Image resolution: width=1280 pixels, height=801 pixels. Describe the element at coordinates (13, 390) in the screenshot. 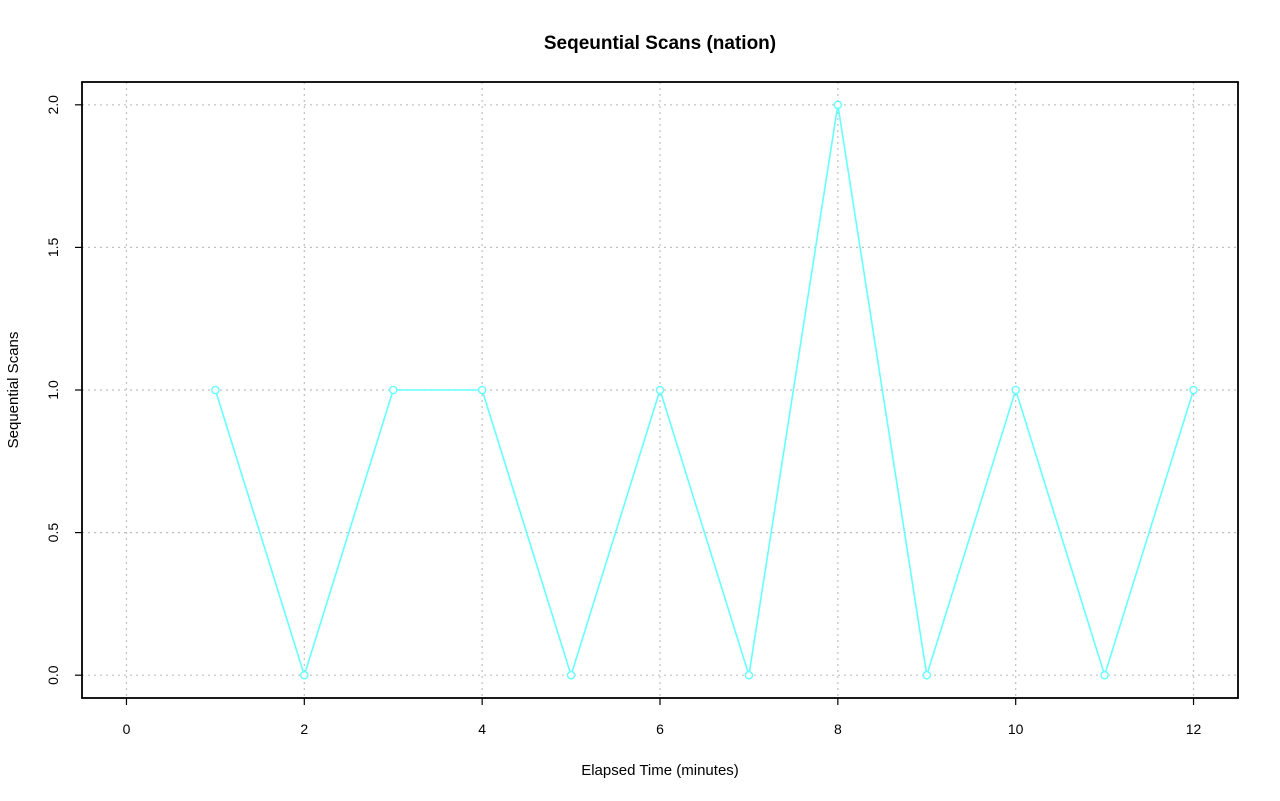

I see `y-axis-label: Sequential Scans` at that location.